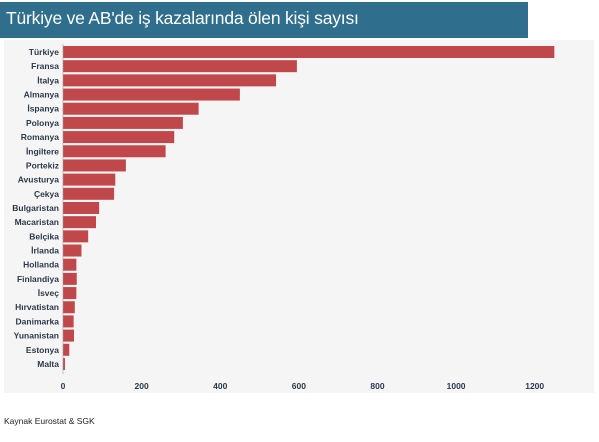  Describe the element at coordinates (40, 137) in the screenshot. I see `category-label: Romanya` at that location.